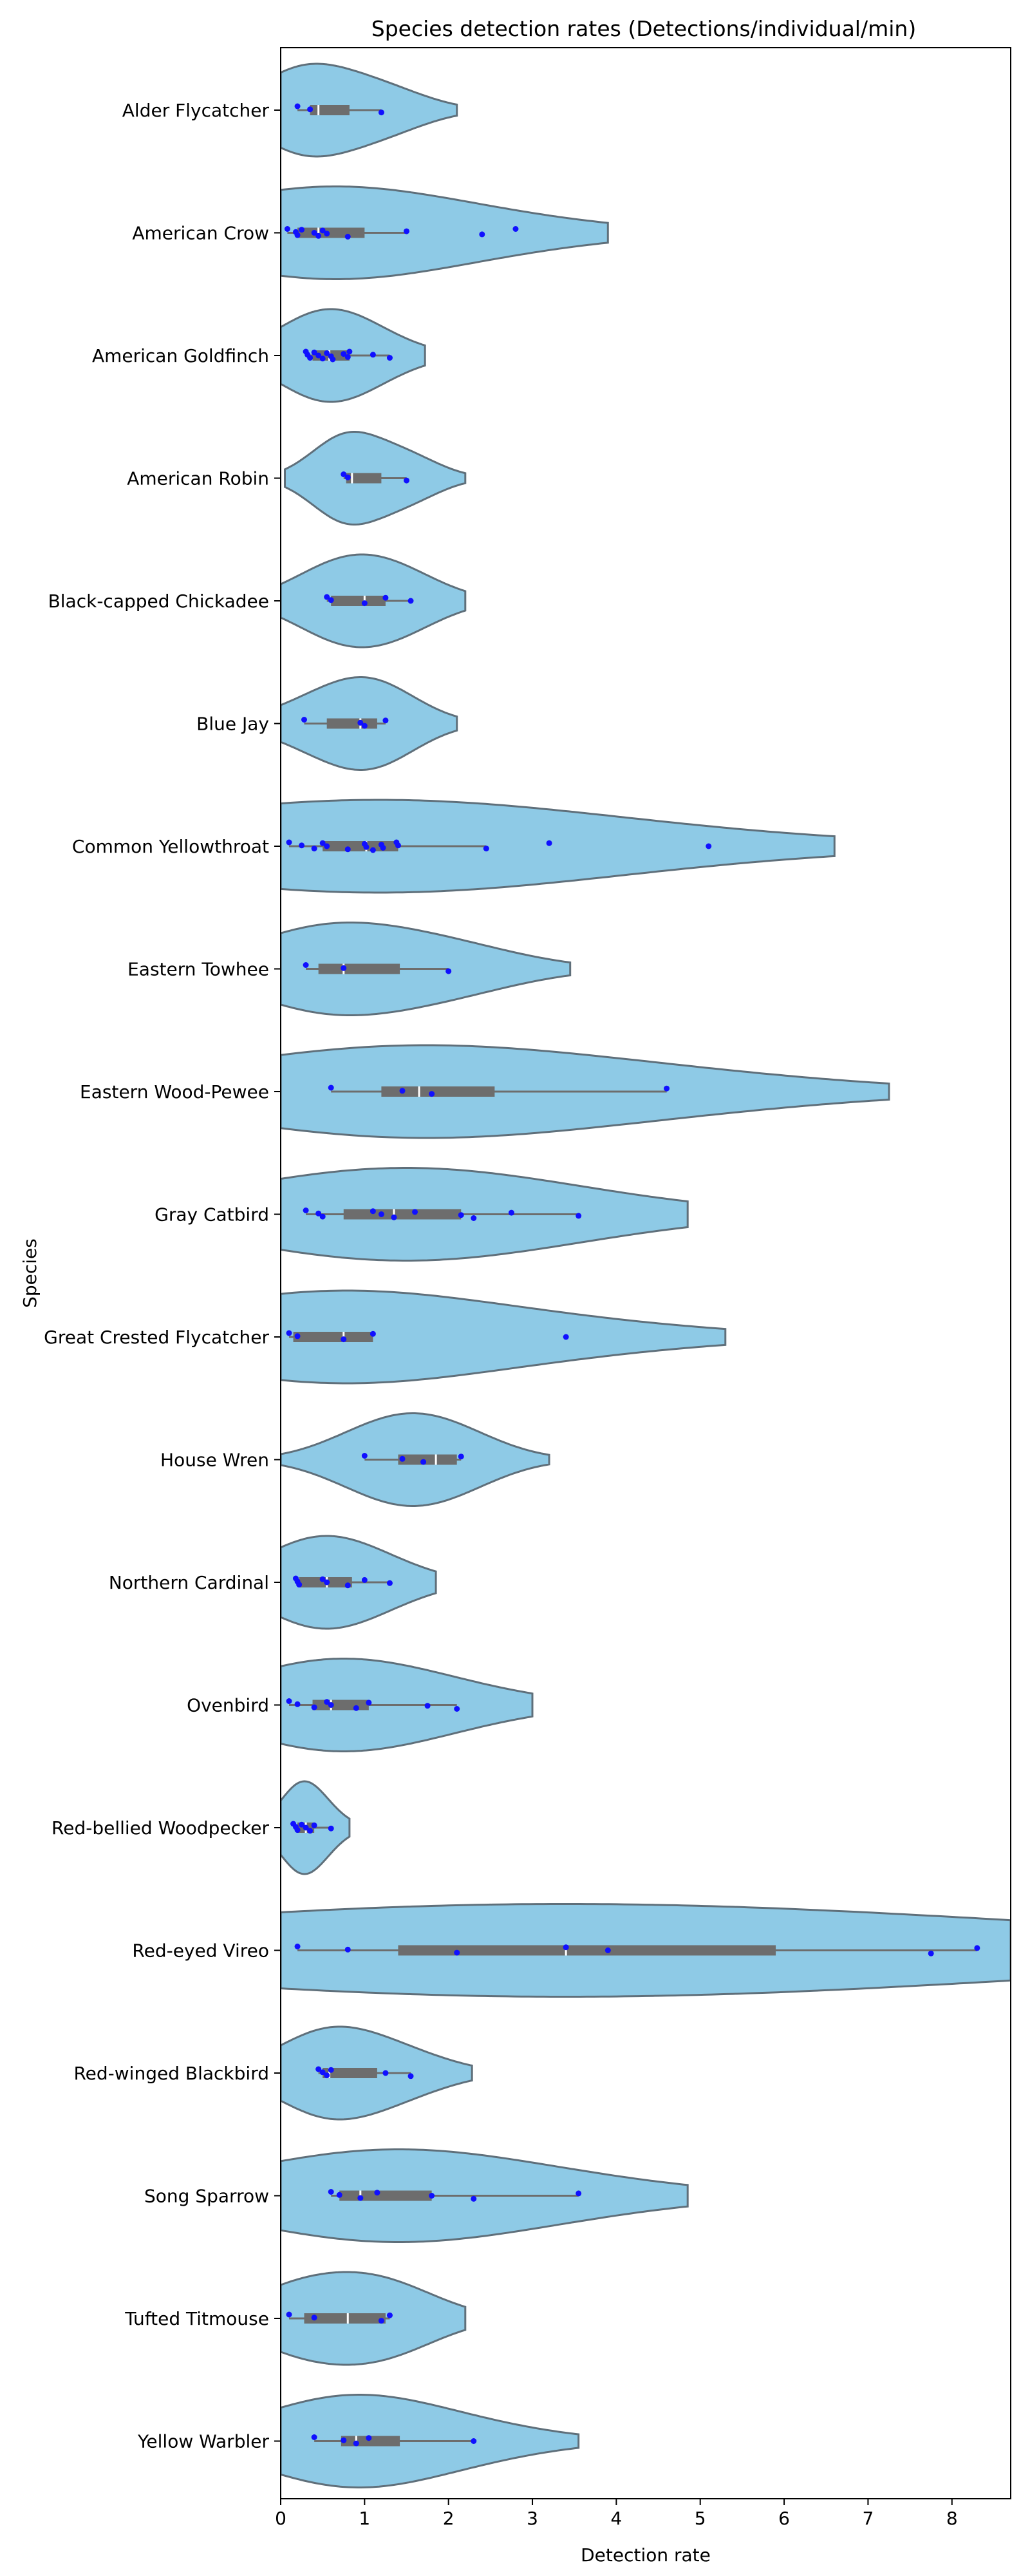  Describe the element at coordinates (868, 2518) in the screenshot. I see `x-tick-label-7: 7` at that location.